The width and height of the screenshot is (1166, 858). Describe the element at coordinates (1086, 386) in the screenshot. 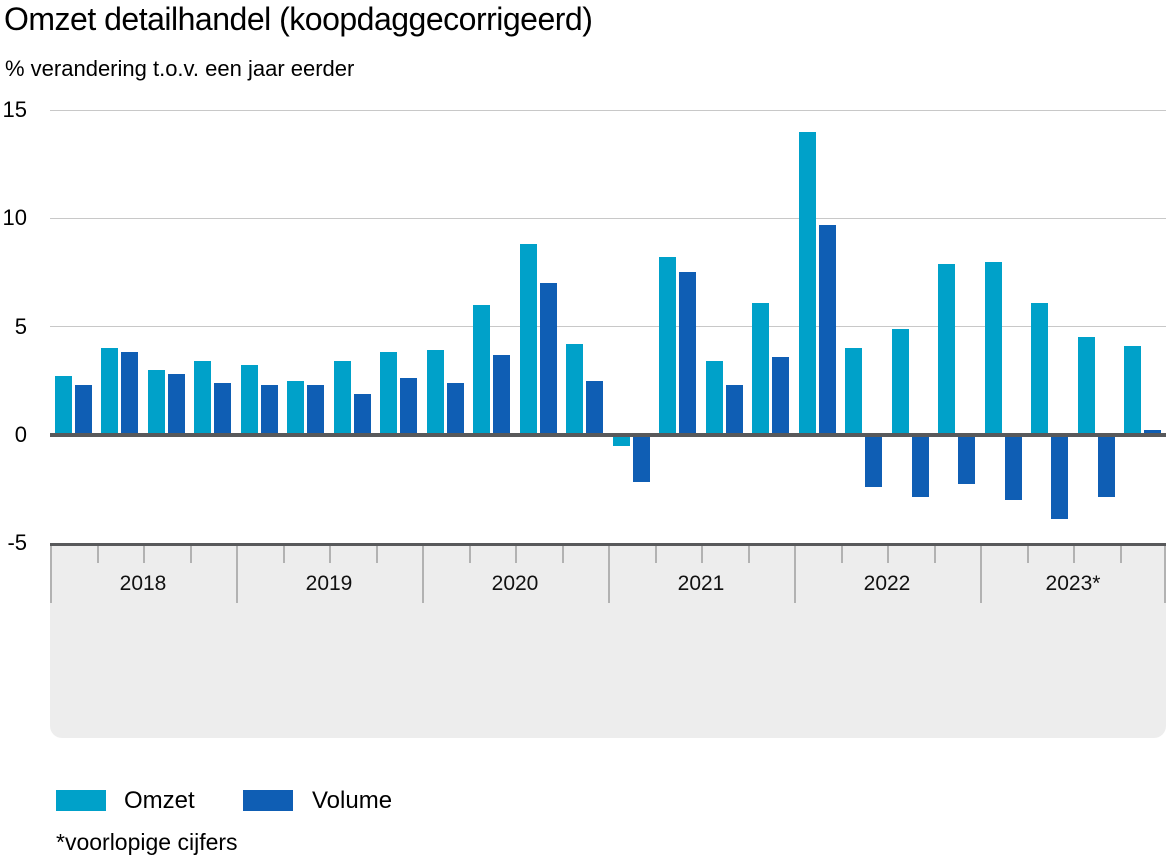

I see `bar-omzet-2023-Q3` at that location.